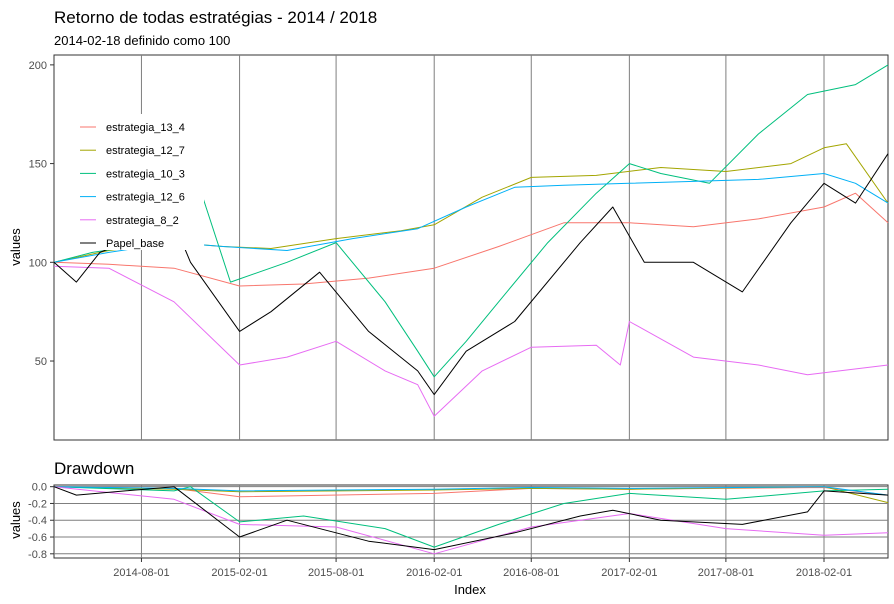  What do you see at coordinates (145, 198) in the screenshot?
I see `legend-label-estrategia_12_6: estrategia_12_6` at bounding box center [145, 198].